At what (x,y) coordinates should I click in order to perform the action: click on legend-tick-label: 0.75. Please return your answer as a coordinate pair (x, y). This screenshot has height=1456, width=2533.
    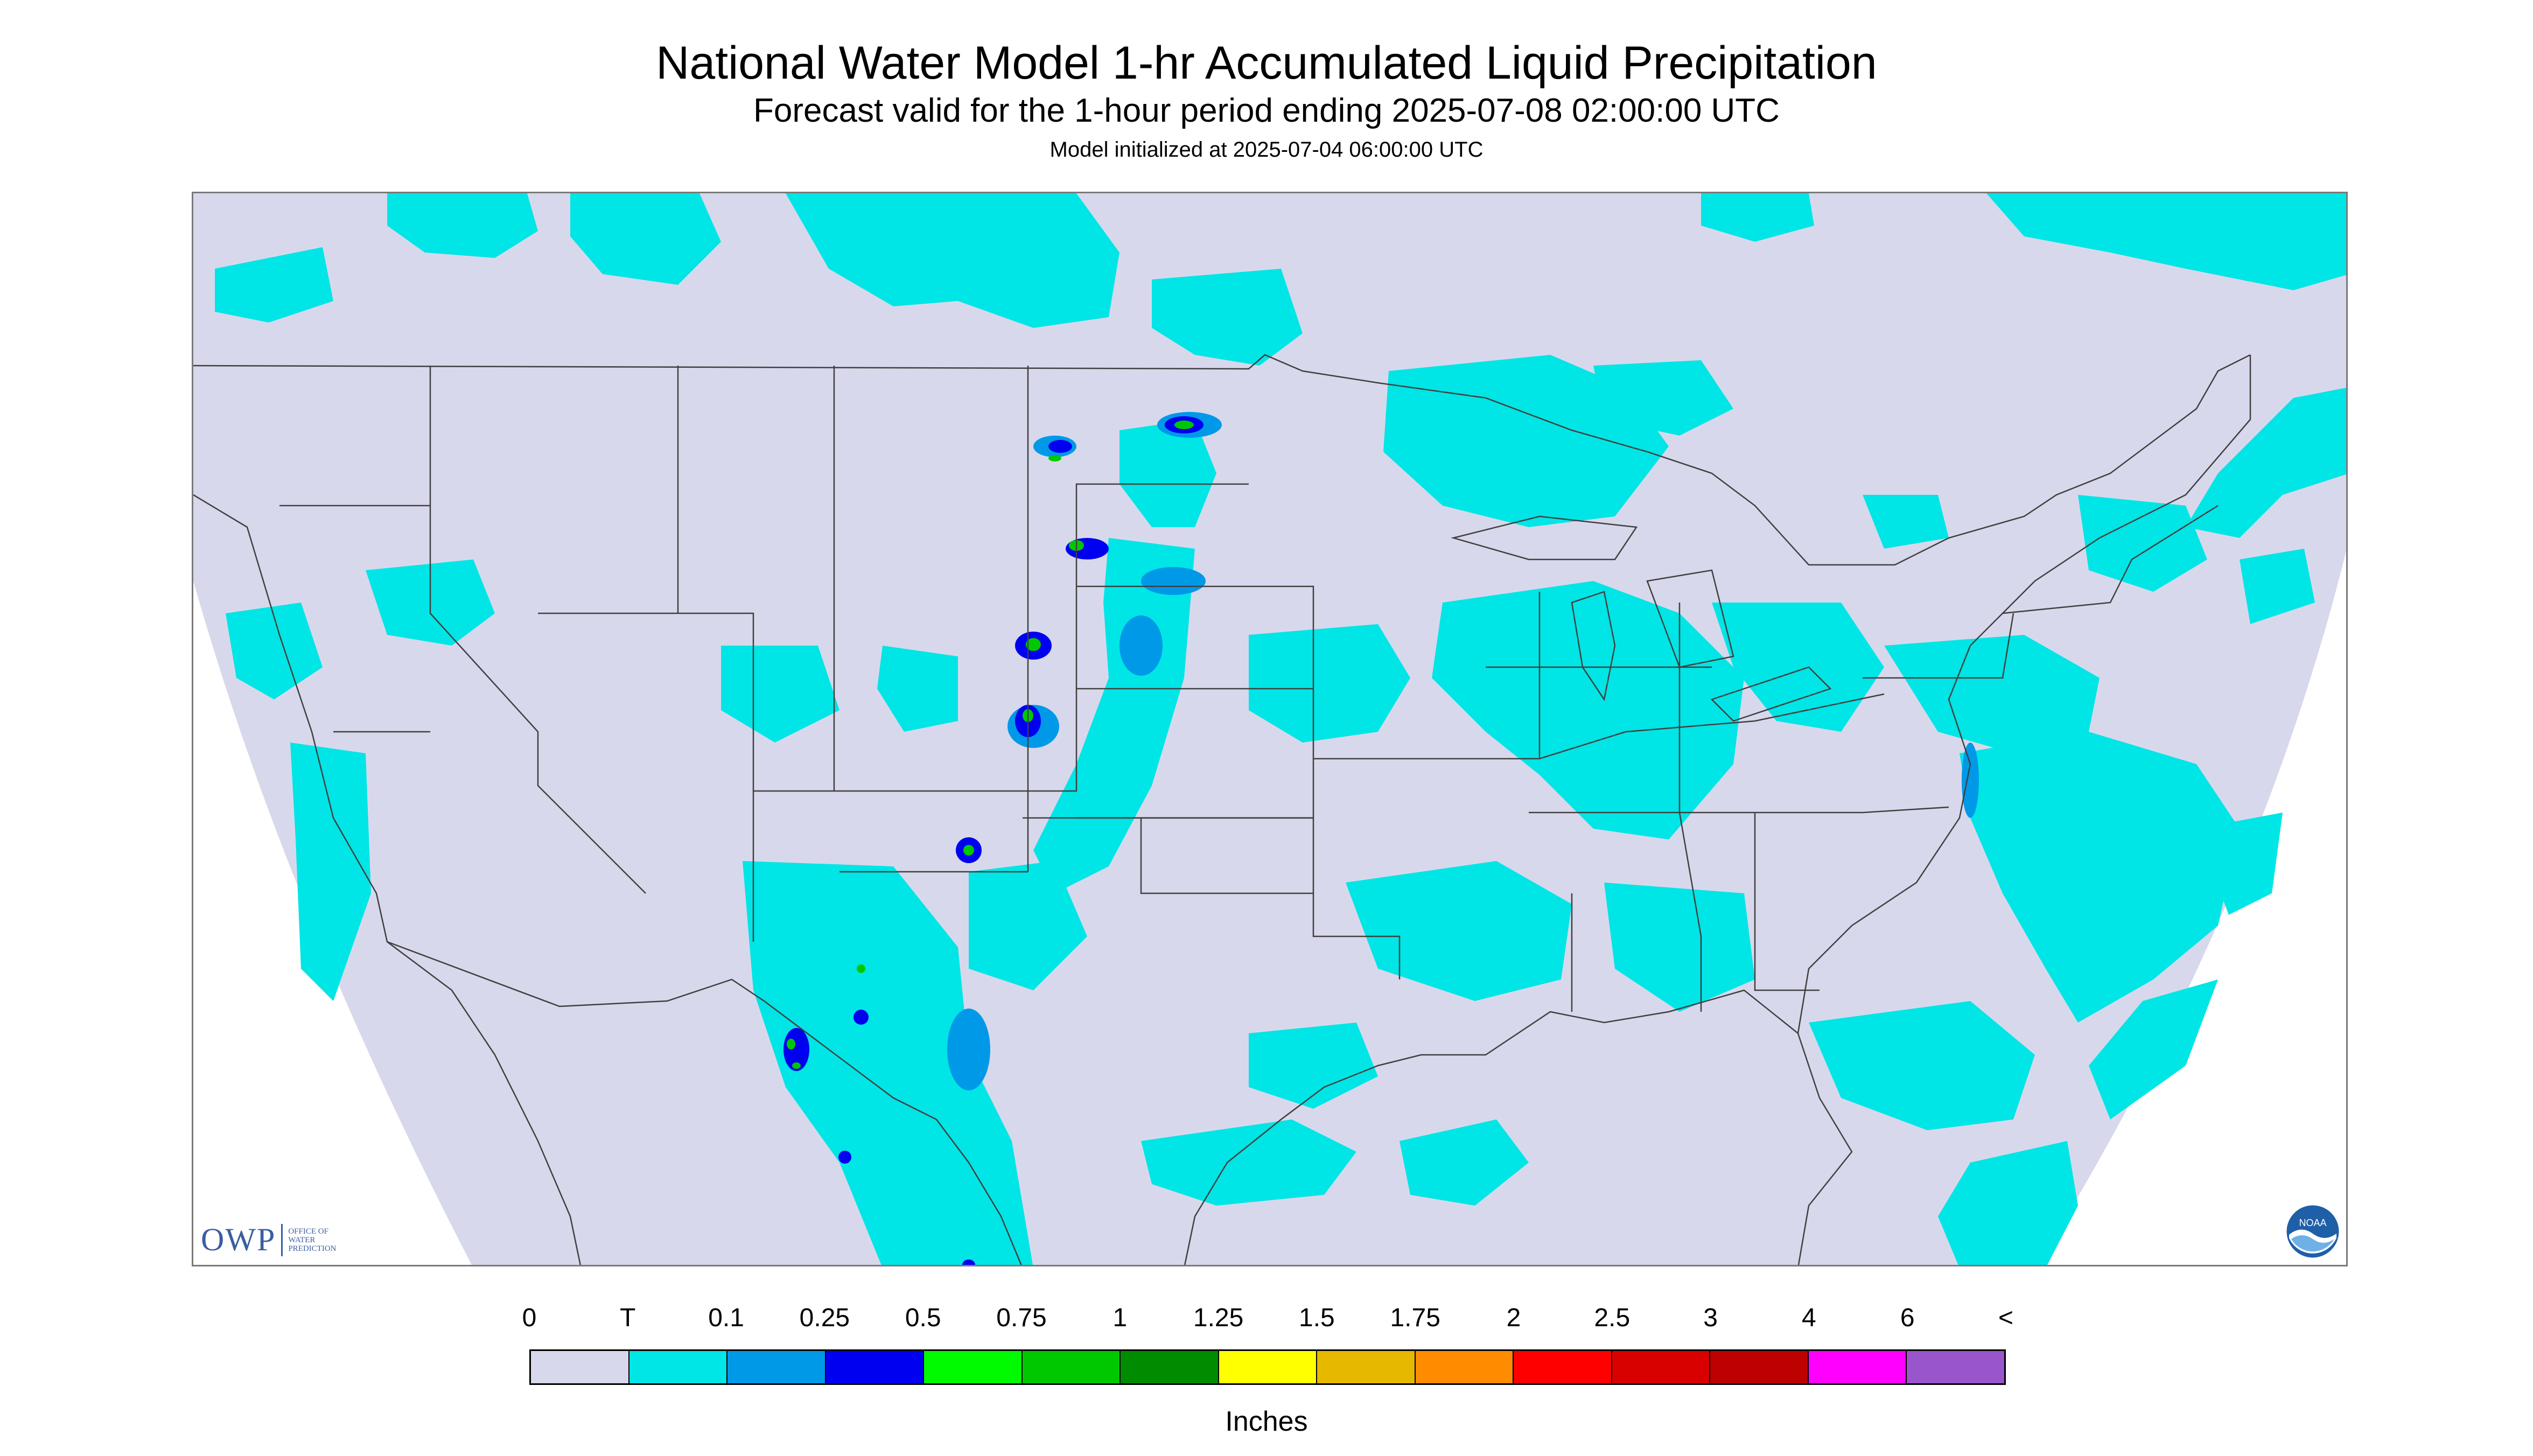
    Looking at the image, I should click on (1022, 1318).